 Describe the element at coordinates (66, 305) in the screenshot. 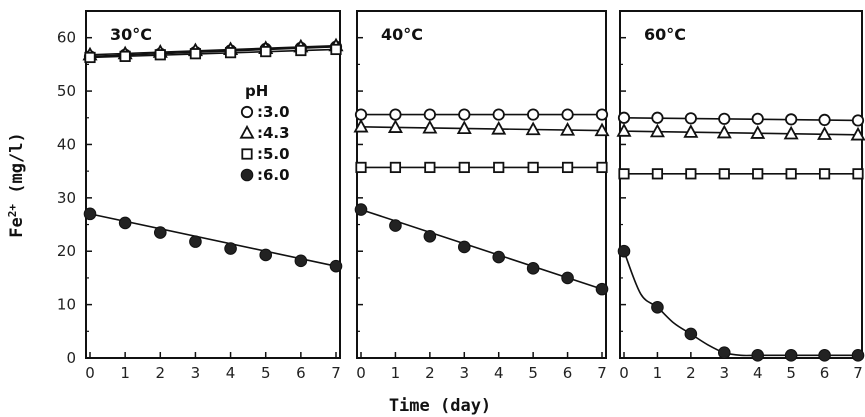

I see `y-tick-label: 10` at that location.